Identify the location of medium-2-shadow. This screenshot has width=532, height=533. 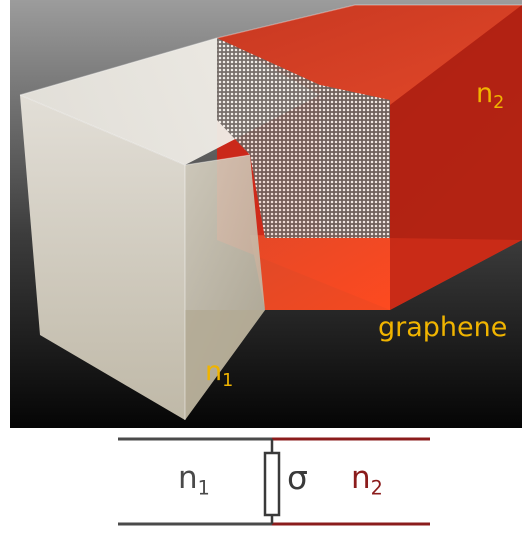
(456, 122).